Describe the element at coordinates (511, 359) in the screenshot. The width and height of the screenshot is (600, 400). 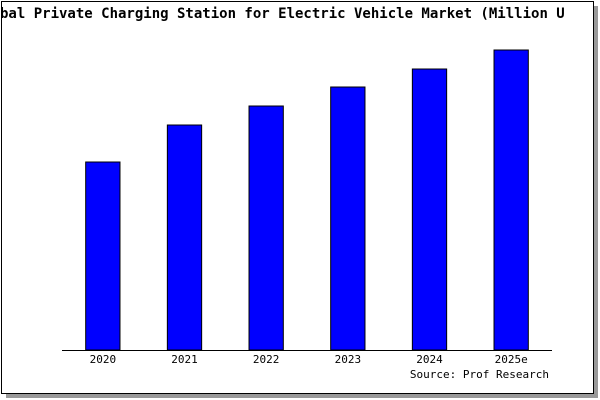
I see `x-tick-label: 2025e` at that location.